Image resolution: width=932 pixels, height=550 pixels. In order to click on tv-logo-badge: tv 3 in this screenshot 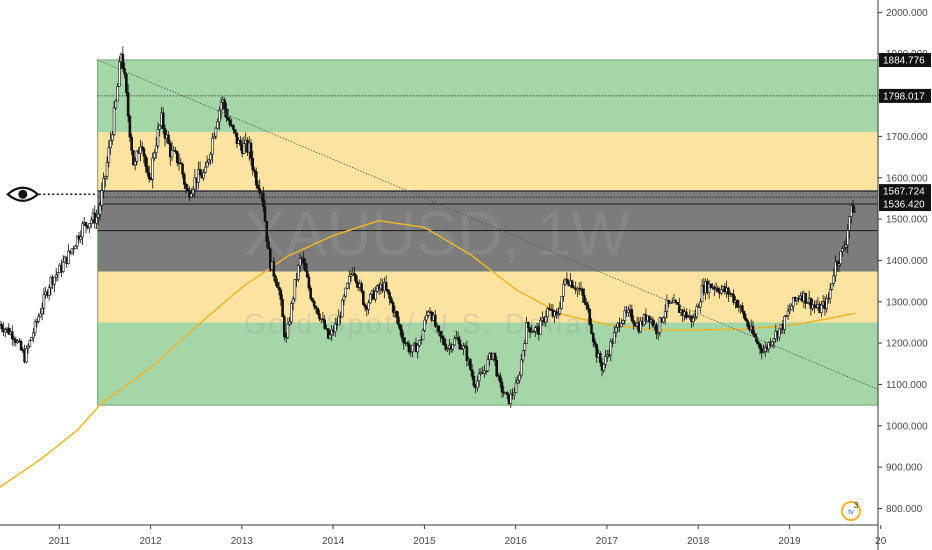, I will do `click(851, 511)`.